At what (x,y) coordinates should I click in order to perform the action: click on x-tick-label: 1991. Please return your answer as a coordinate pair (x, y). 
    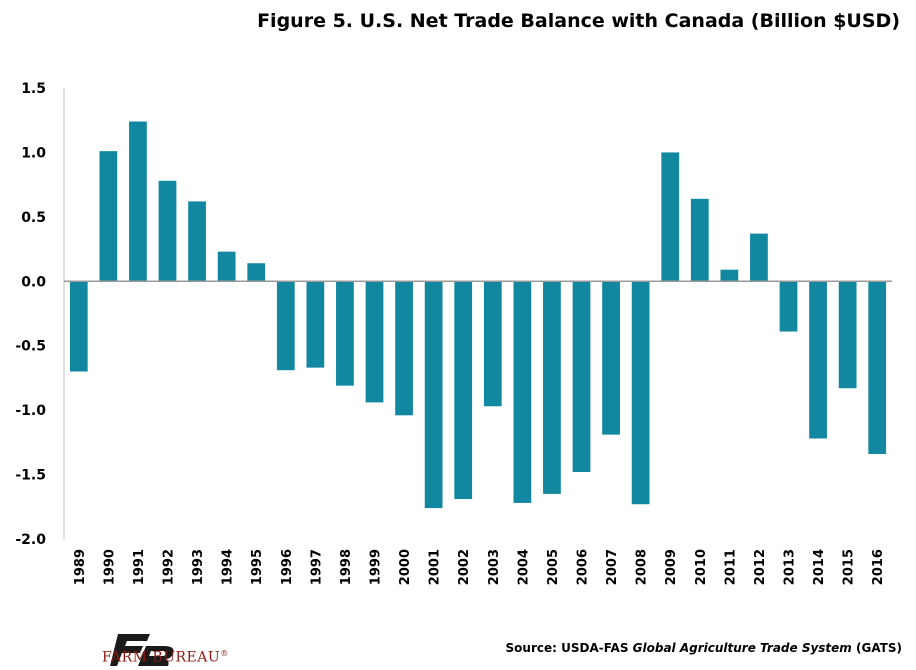
    Looking at the image, I should click on (139, 567).